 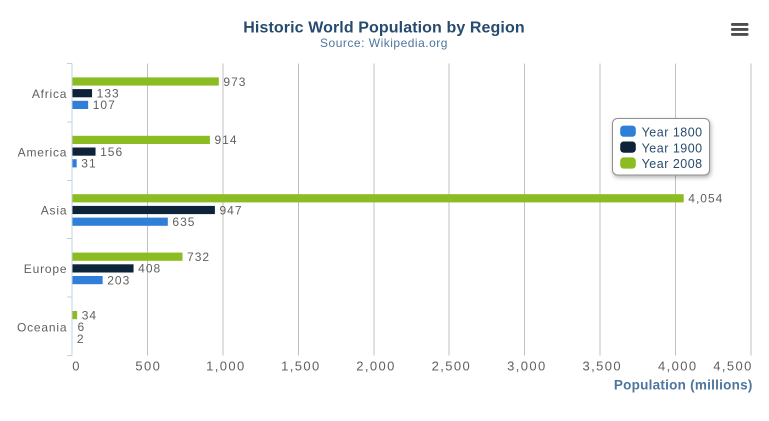 What do you see at coordinates (376, 365) in the screenshot?
I see `svg-text: 2,000` at bounding box center [376, 365].